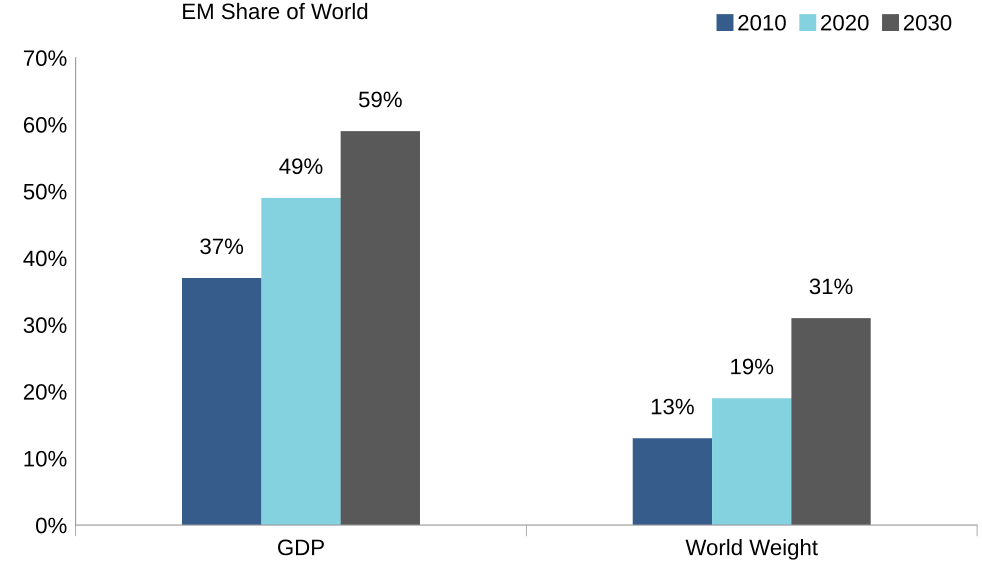 The height and width of the screenshot is (577, 982). Describe the element at coordinates (45, 458) in the screenshot. I see `y-tick-label: 10%` at that location.